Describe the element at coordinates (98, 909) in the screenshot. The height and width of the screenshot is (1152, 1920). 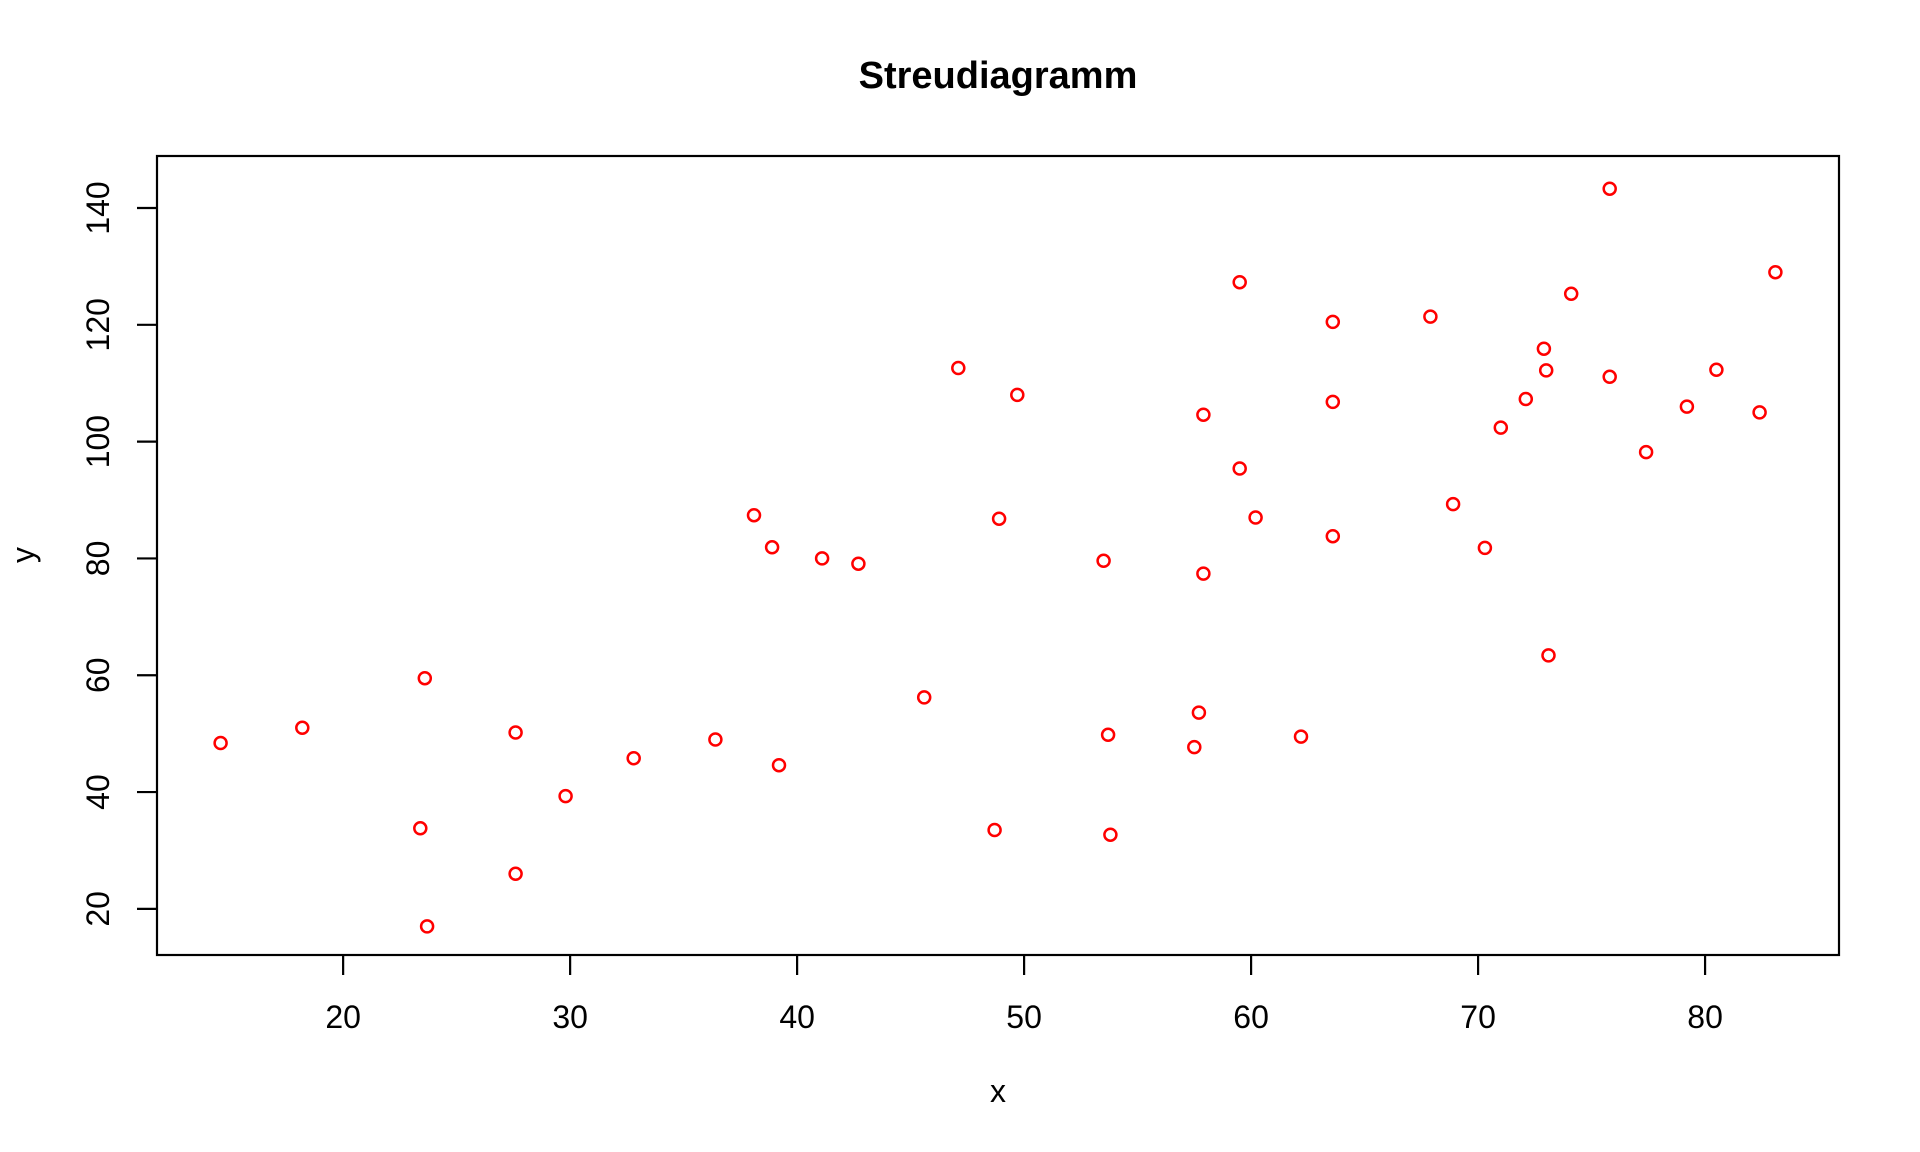
I see `y-tick-label: 20` at that location.